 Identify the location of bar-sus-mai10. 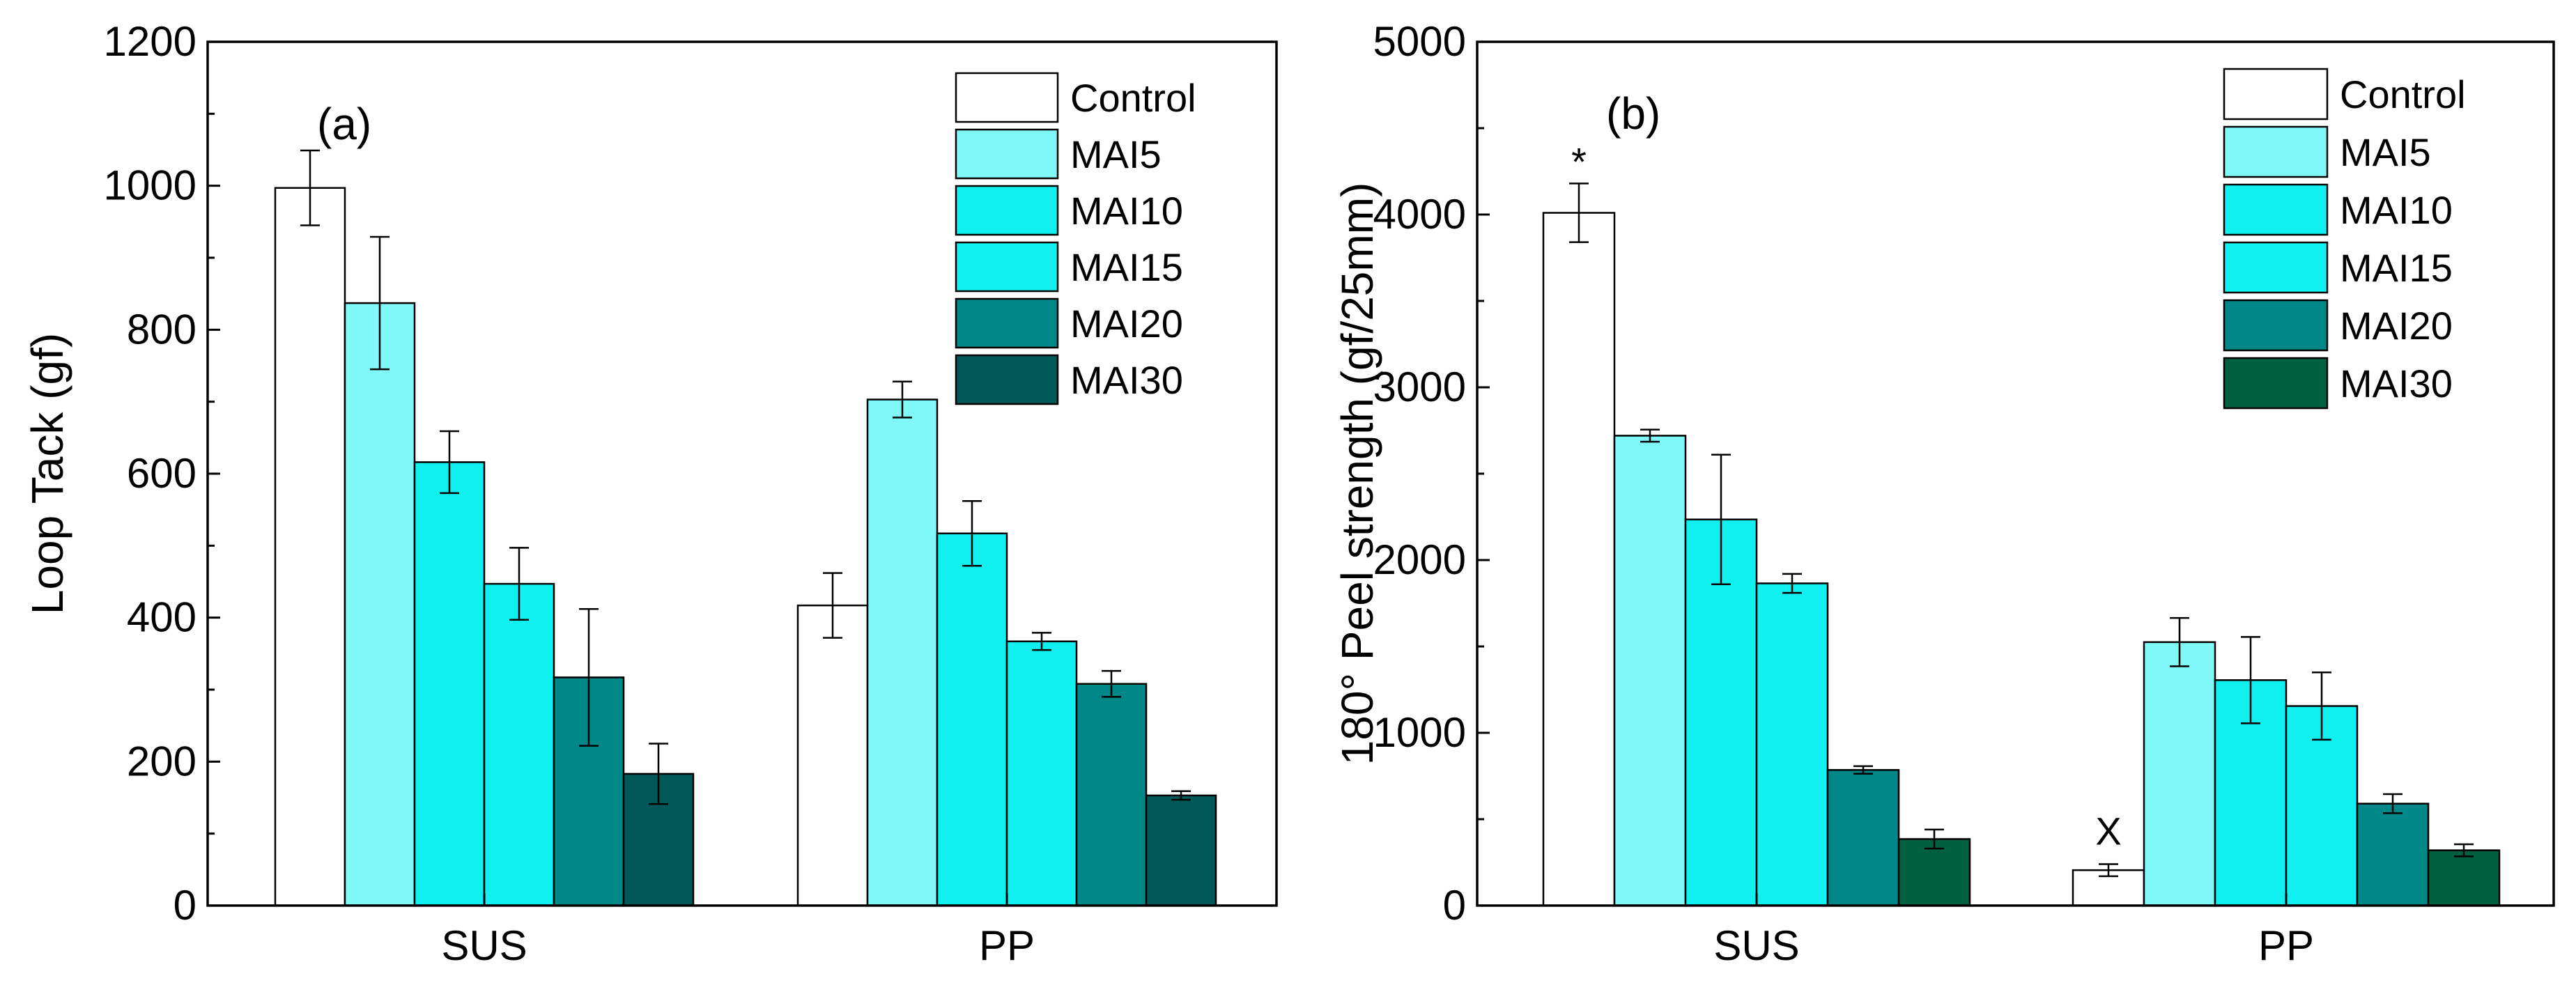
(449, 684).